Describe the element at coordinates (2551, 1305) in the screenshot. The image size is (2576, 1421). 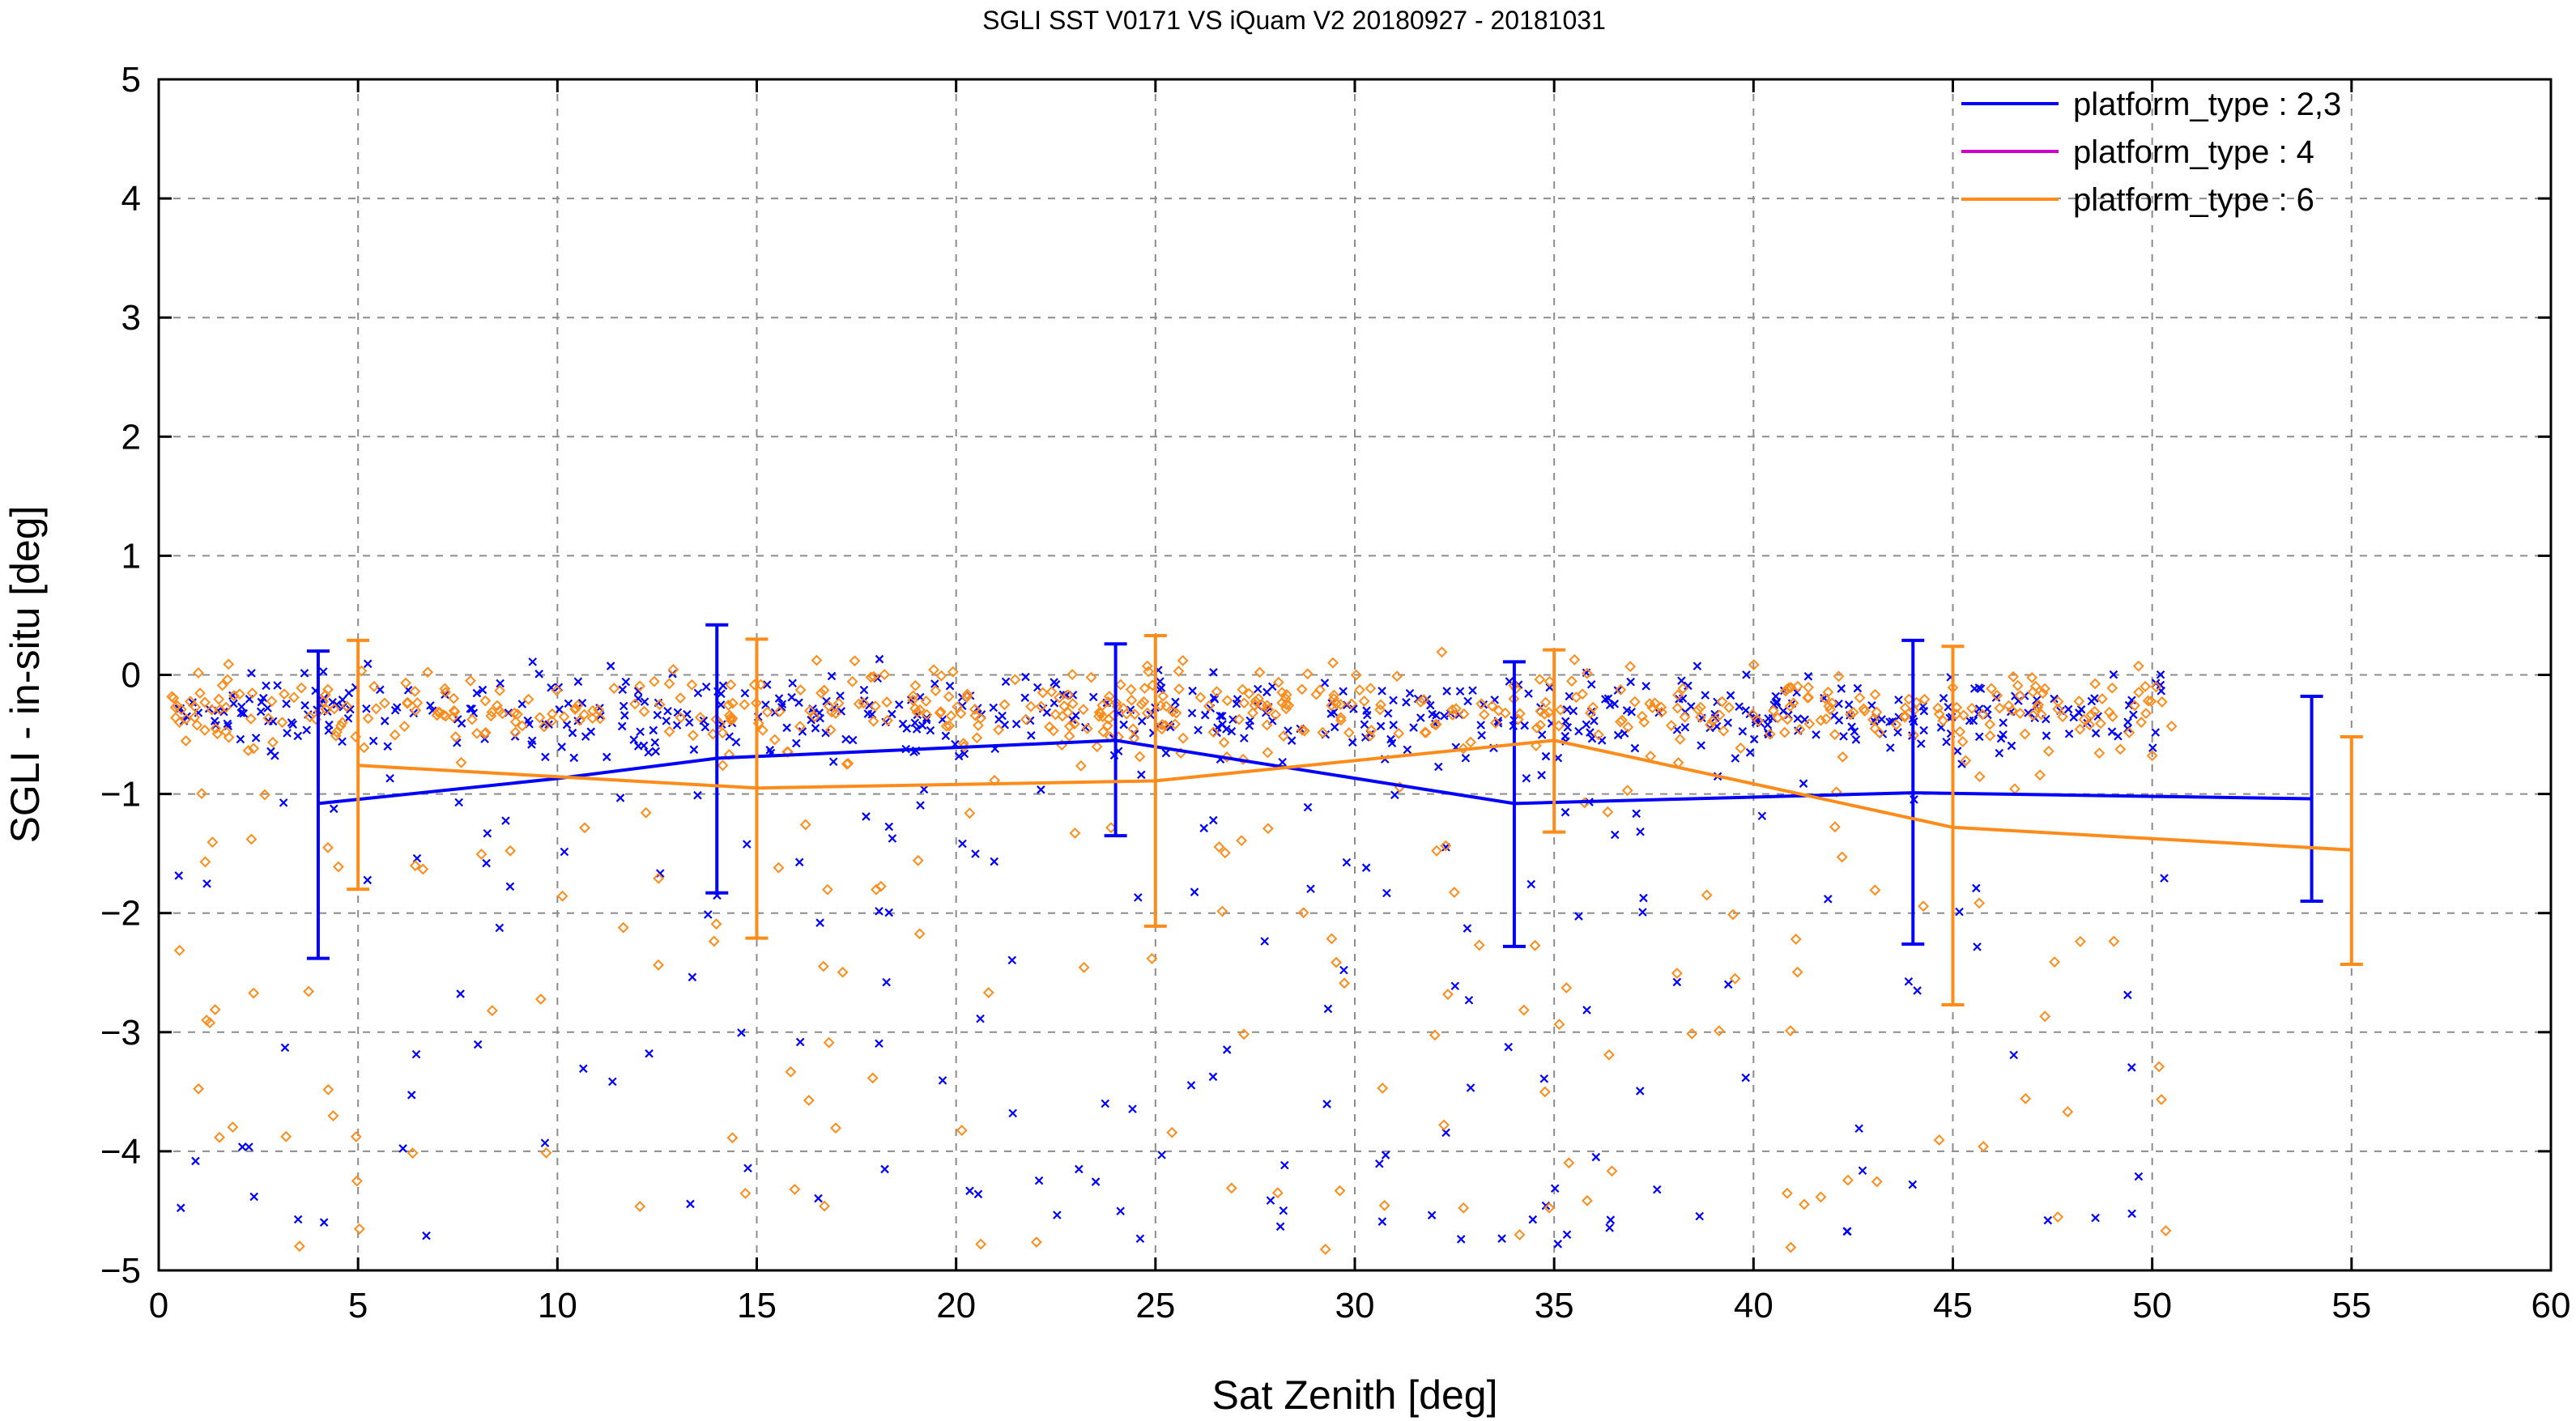
I see `x-tick-label: 60` at that location.